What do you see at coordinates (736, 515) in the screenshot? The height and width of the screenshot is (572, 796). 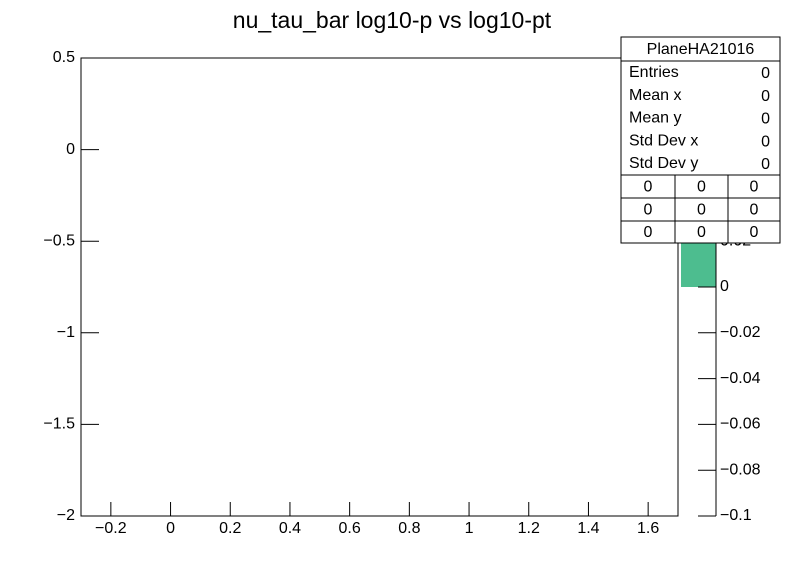 I see `z-tick-label: −0.1` at bounding box center [736, 515].